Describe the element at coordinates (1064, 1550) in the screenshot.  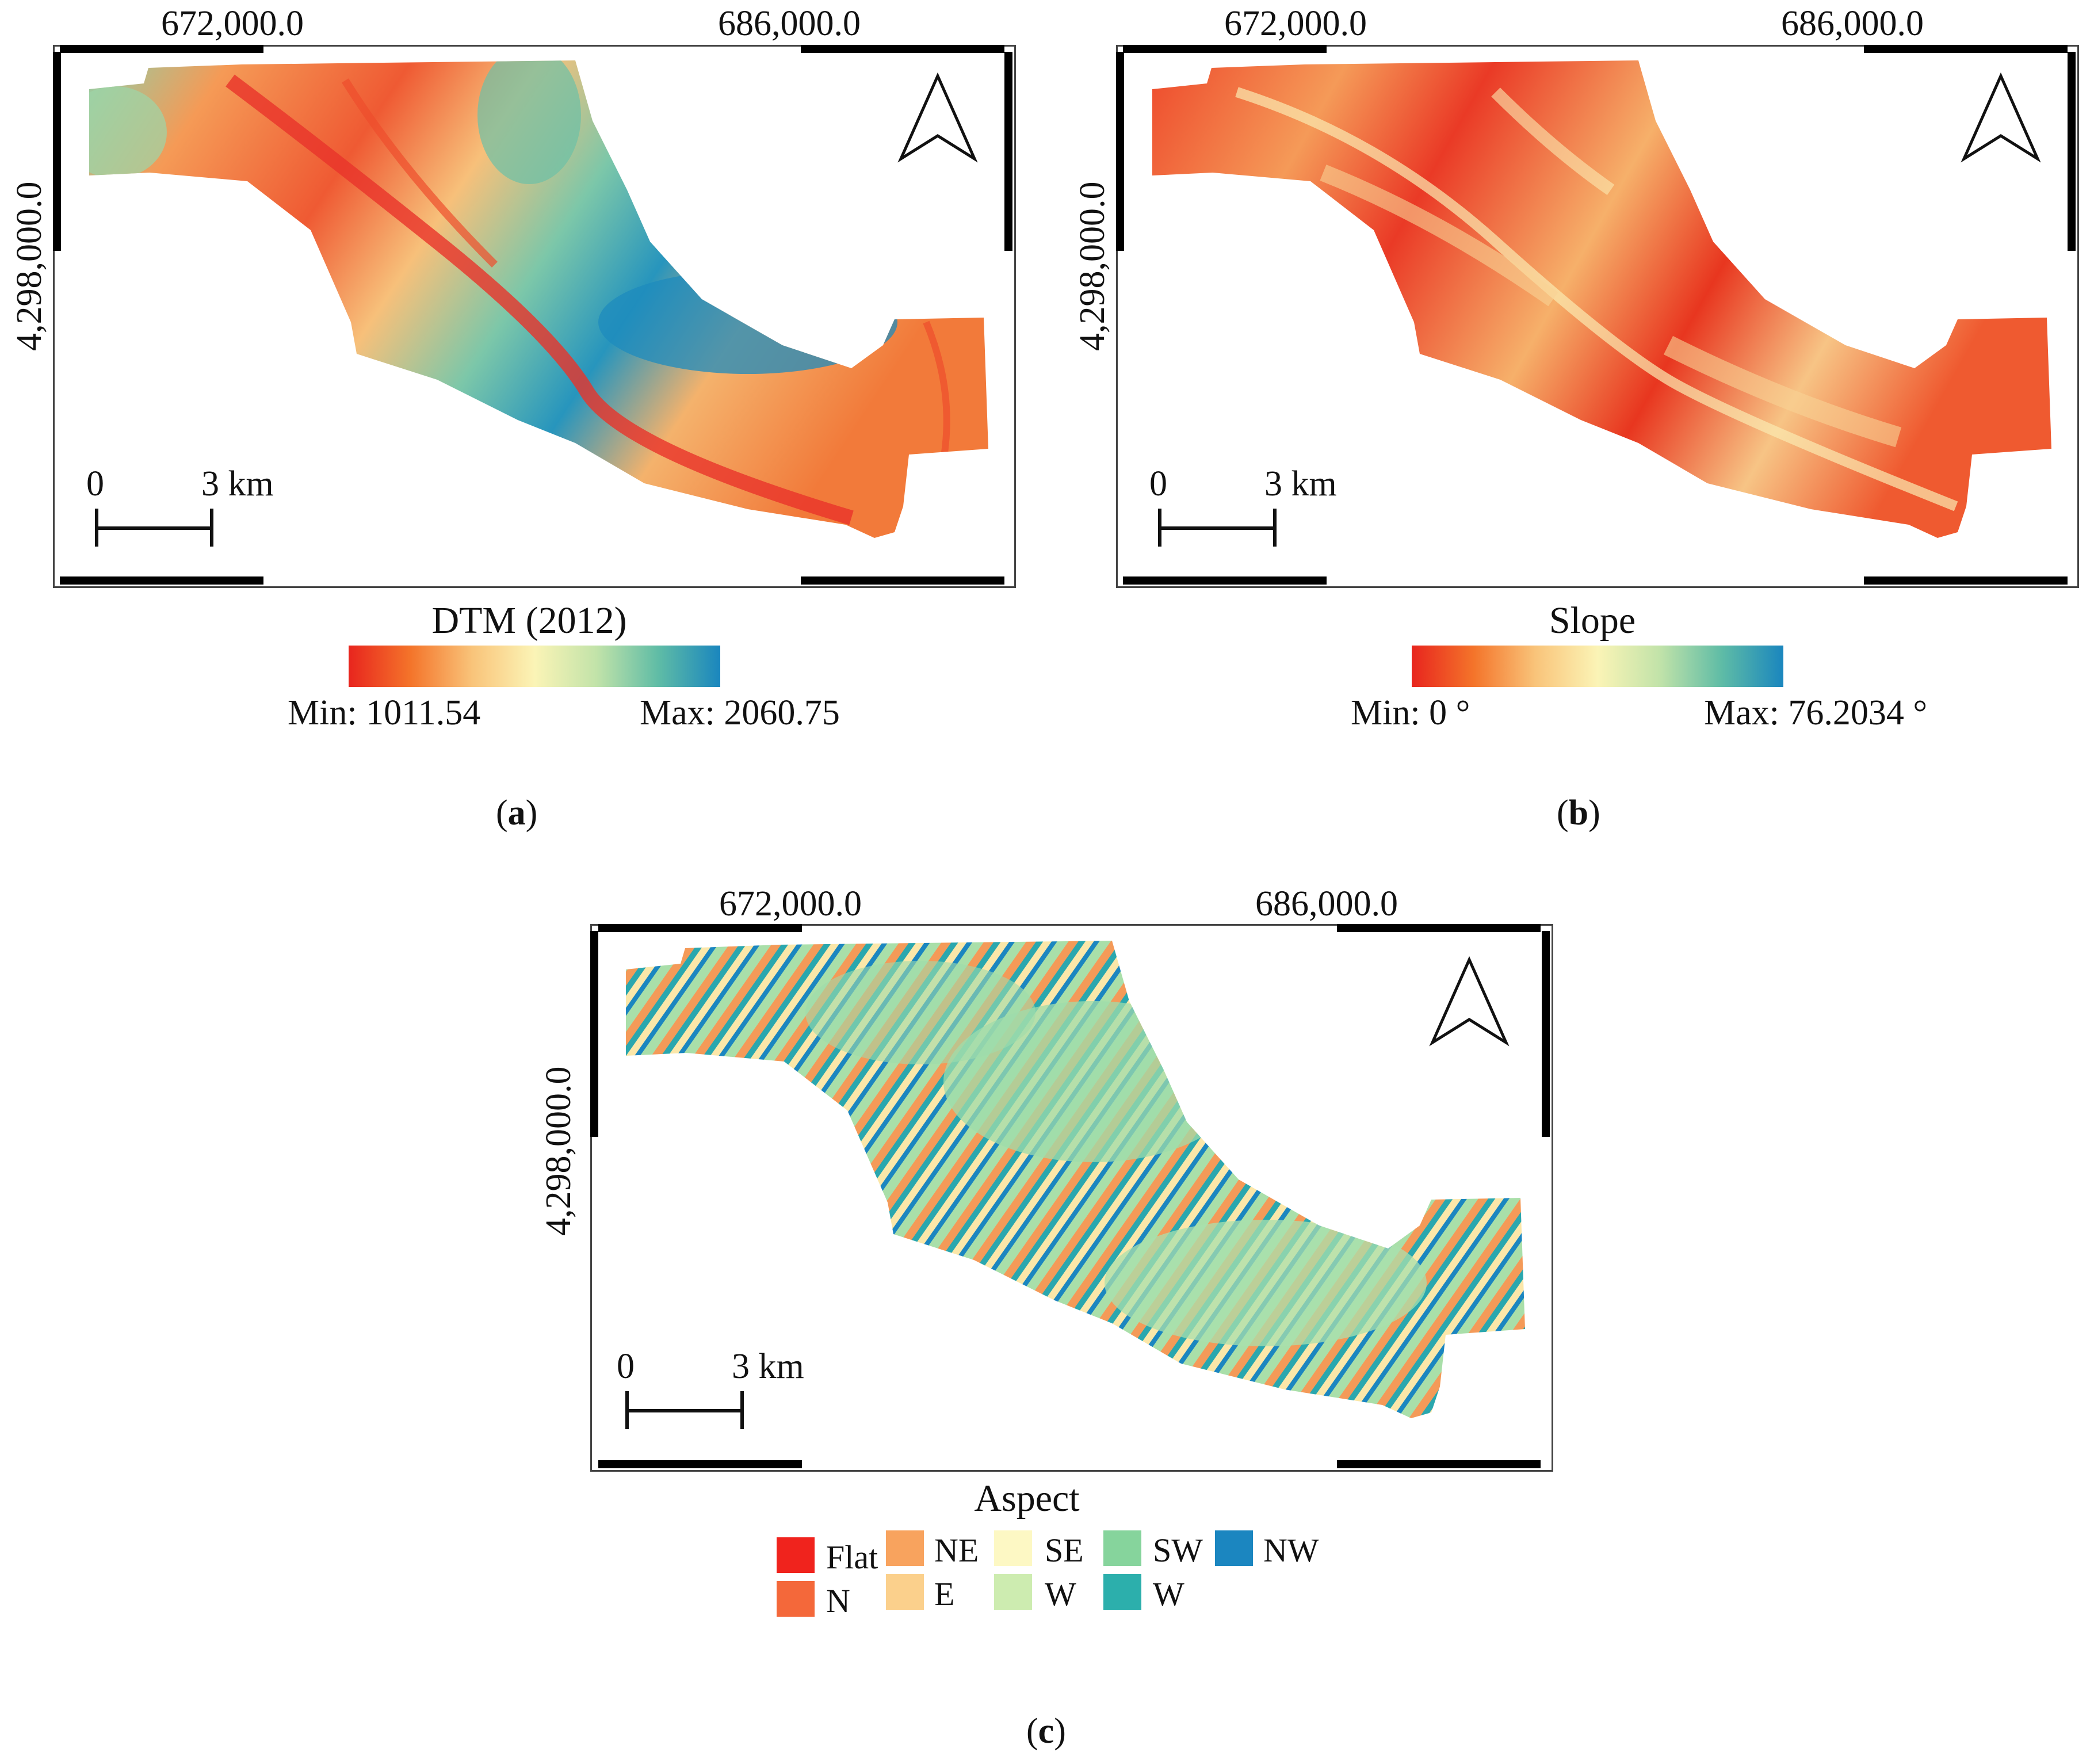
I see `legend-label-se: SE` at that location.